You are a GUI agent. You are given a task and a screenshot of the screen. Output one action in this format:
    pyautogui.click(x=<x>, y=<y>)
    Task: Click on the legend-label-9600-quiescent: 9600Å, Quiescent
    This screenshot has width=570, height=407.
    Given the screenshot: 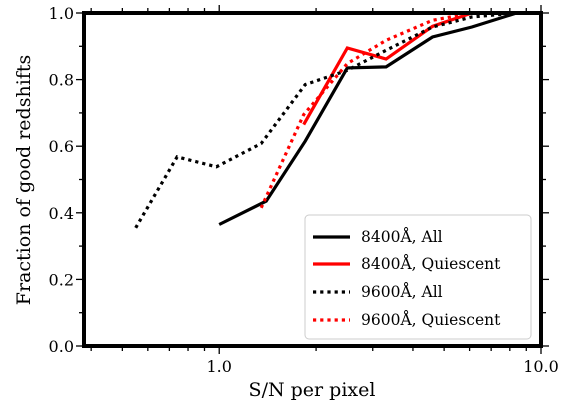 What is the action you would take?
    pyautogui.click(x=431, y=320)
    